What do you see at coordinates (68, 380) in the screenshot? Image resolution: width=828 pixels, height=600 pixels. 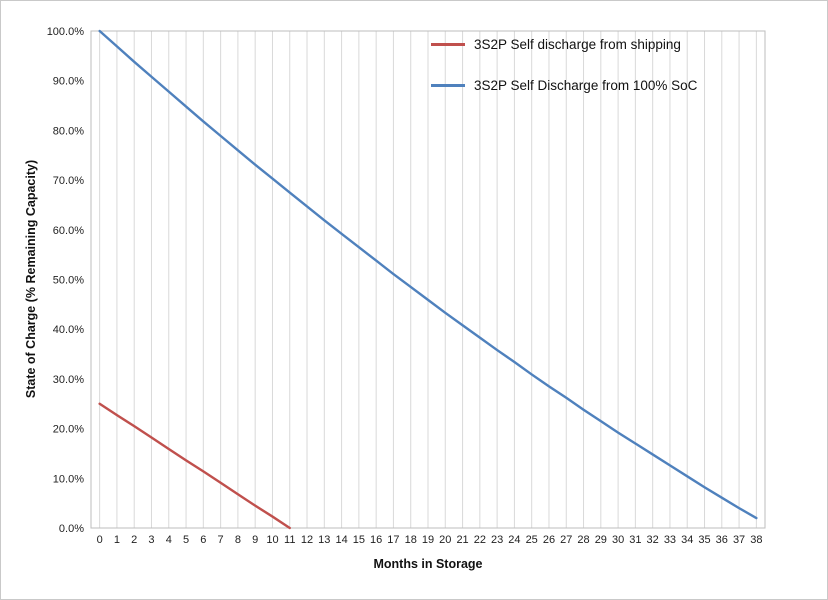 I see `y-tick-label: 30.0%` at bounding box center [68, 380].